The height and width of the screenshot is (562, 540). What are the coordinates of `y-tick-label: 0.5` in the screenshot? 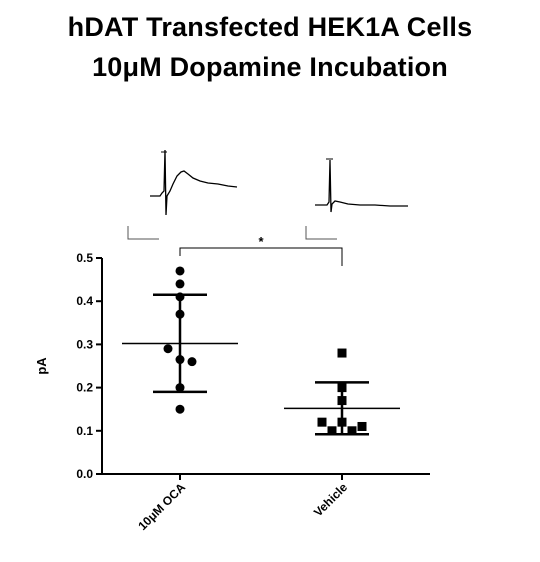 It's located at (84, 258).